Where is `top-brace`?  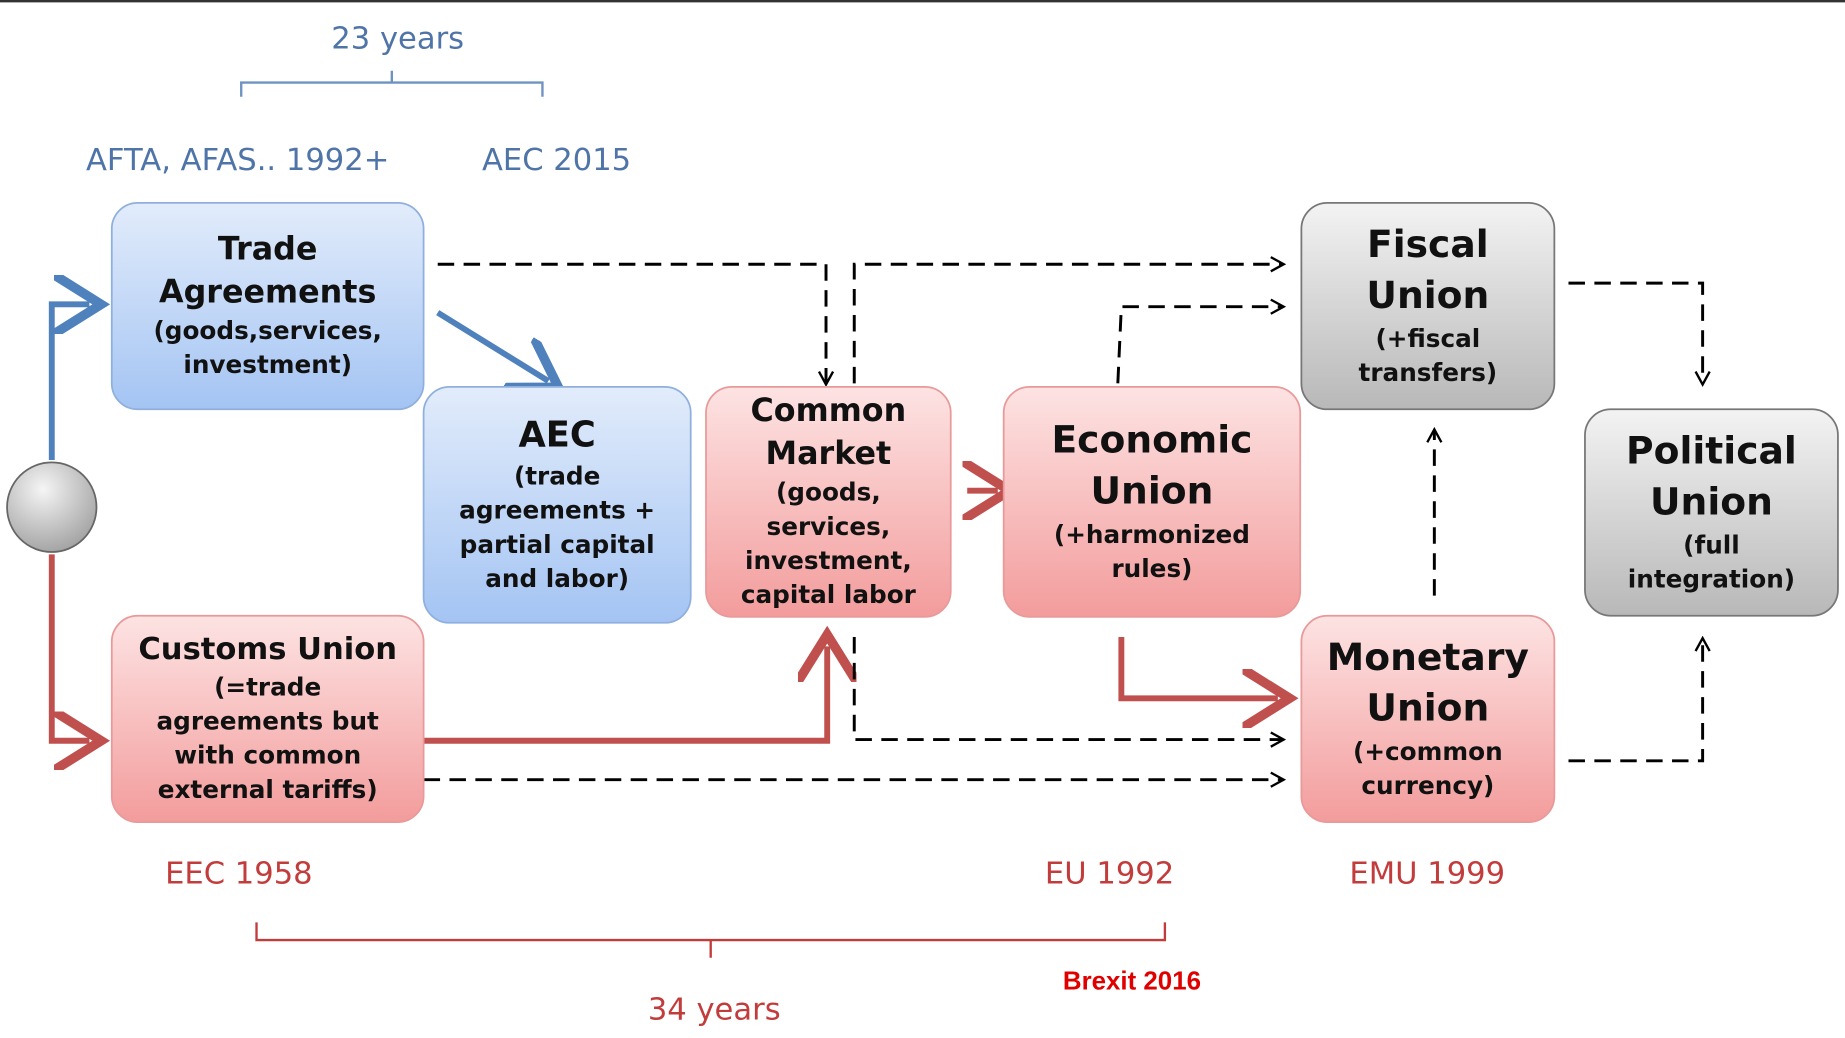 top-brace is located at coordinates (392, 83).